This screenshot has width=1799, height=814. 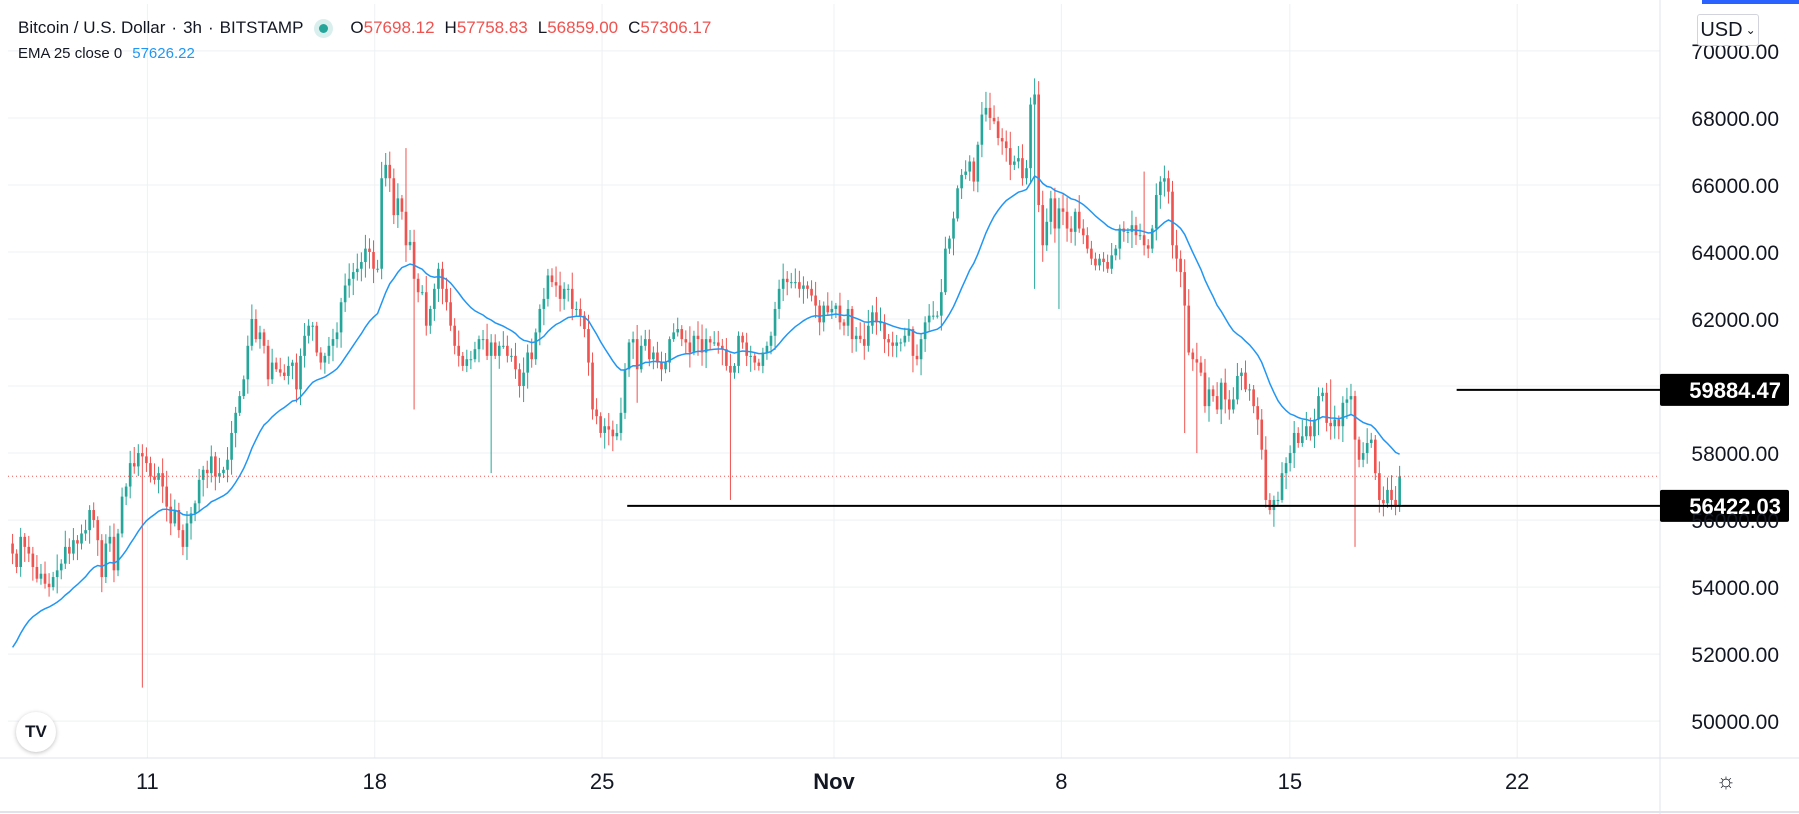 I want to click on price-tick-label: 70000.00, so click(x=1735, y=52).